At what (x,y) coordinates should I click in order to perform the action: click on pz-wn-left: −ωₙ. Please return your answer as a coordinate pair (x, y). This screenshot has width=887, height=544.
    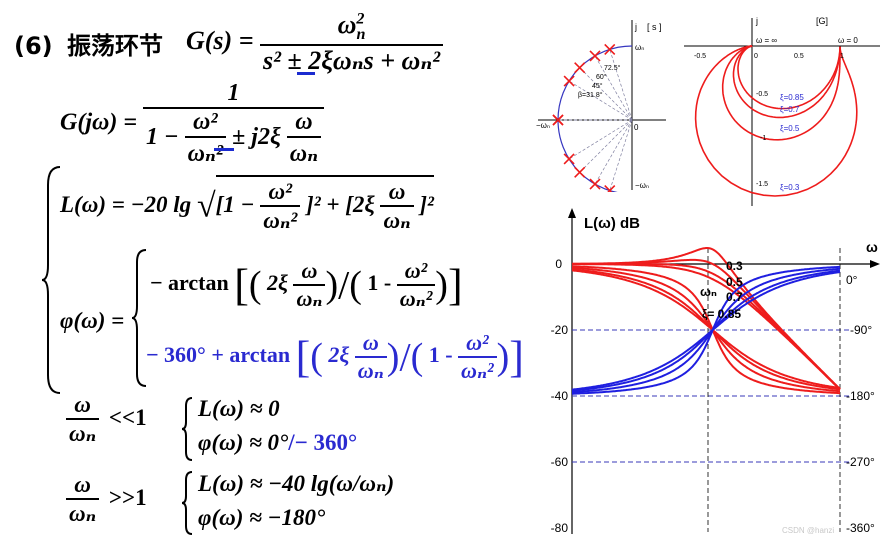
    Looking at the image, I should click on (543, 125).